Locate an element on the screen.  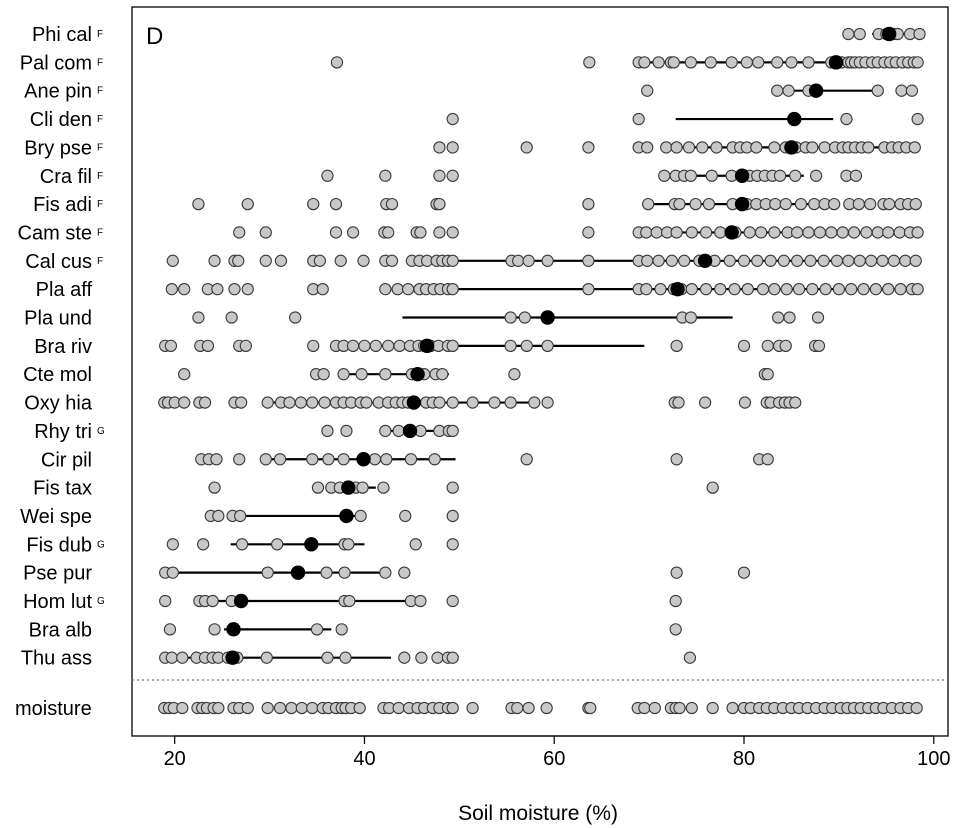
row-cra-fil: Cra fil F is located at coordinates (451, 177).